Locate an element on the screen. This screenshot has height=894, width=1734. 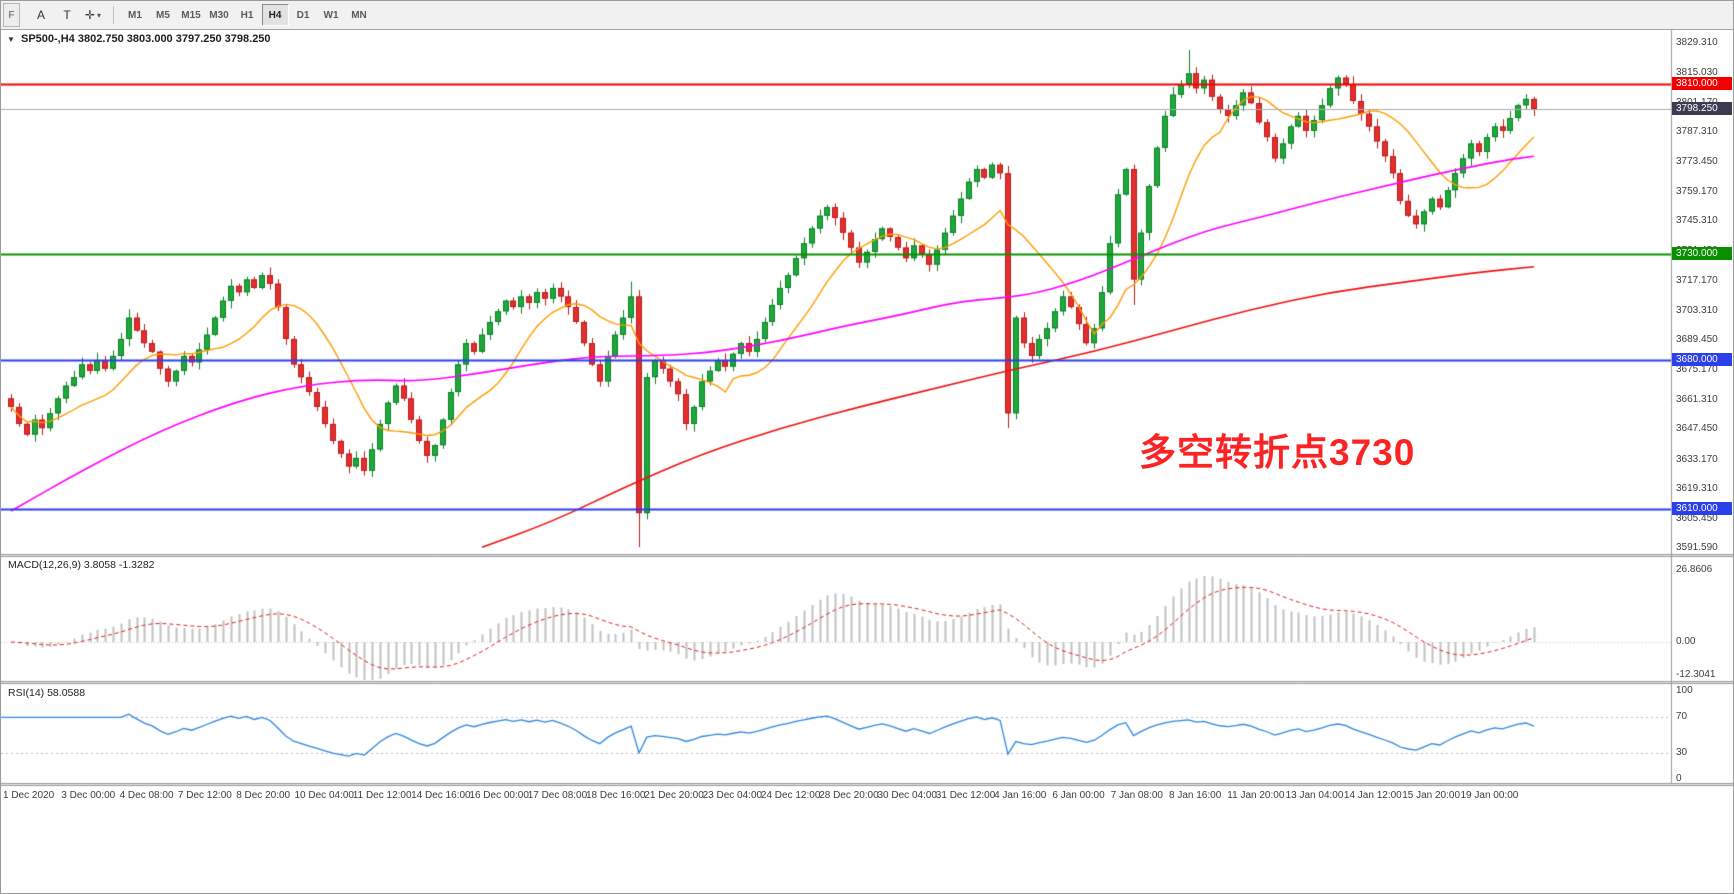
time-axis-label: 28 Dec 20:00 is located at coordinates (849, 795).